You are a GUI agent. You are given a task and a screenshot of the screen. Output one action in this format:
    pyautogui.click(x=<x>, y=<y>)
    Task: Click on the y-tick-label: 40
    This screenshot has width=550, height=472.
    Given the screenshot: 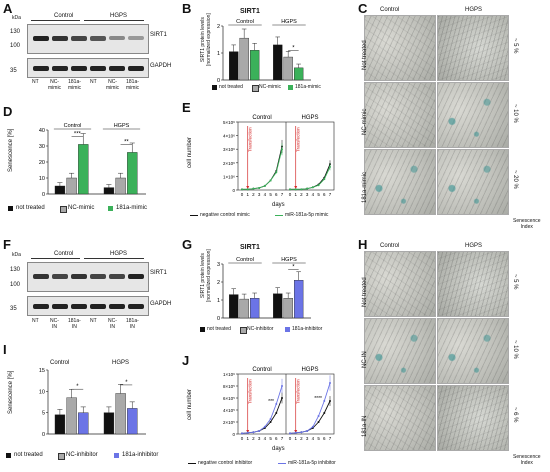 What is the action you would take?
    pyautogui.click(x=42, y=131)
    